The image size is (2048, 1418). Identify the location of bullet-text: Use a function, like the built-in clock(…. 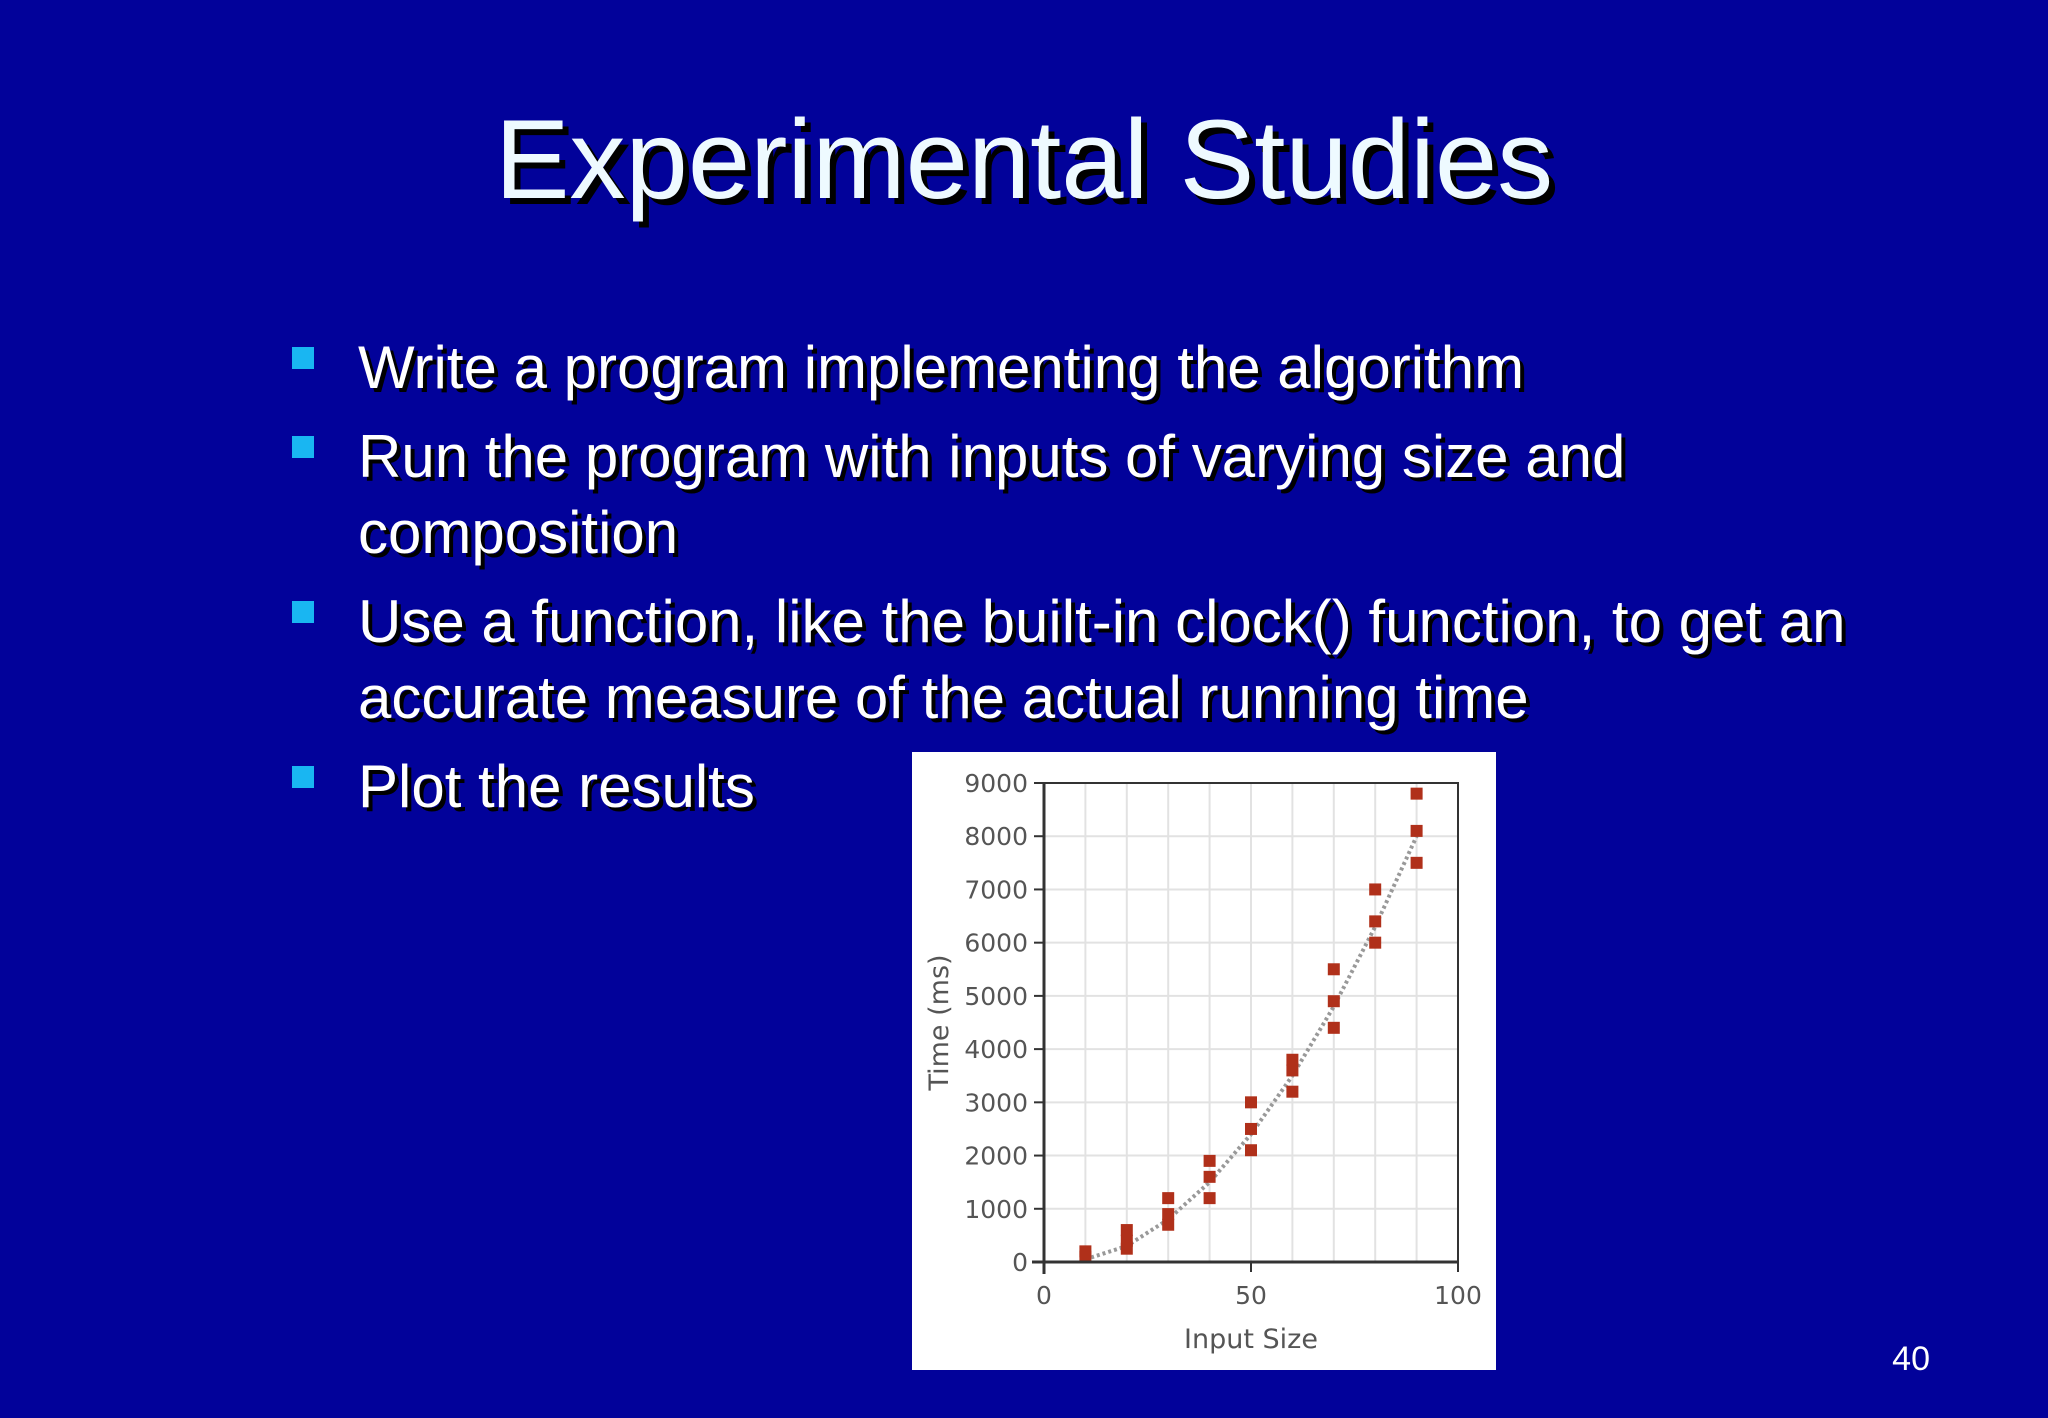
(1102, 659).